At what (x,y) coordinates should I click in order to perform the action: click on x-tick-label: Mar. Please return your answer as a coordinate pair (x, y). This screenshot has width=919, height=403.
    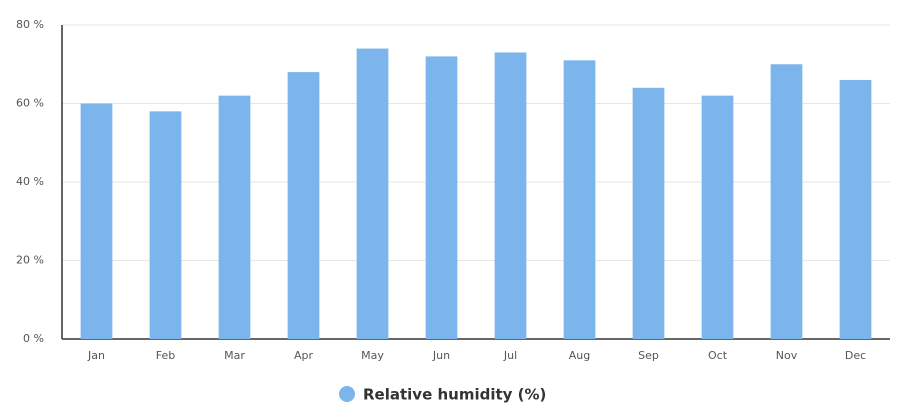
    Looking at the image, I should click on (234, 355).